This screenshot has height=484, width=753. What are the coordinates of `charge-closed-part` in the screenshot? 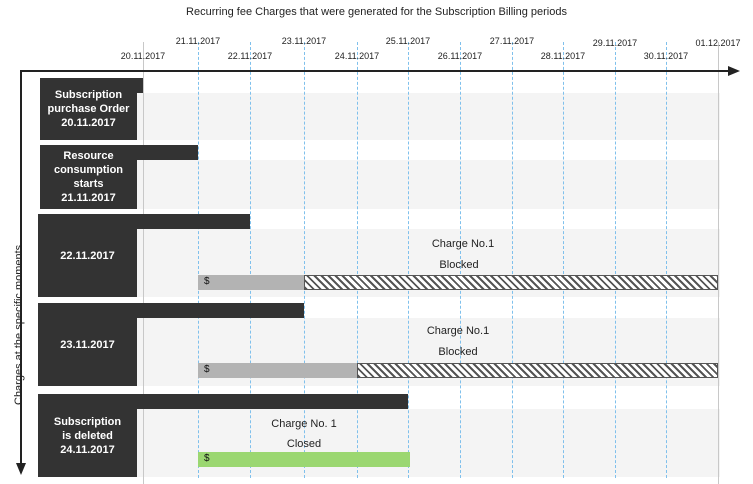 It's located at (304, 459).